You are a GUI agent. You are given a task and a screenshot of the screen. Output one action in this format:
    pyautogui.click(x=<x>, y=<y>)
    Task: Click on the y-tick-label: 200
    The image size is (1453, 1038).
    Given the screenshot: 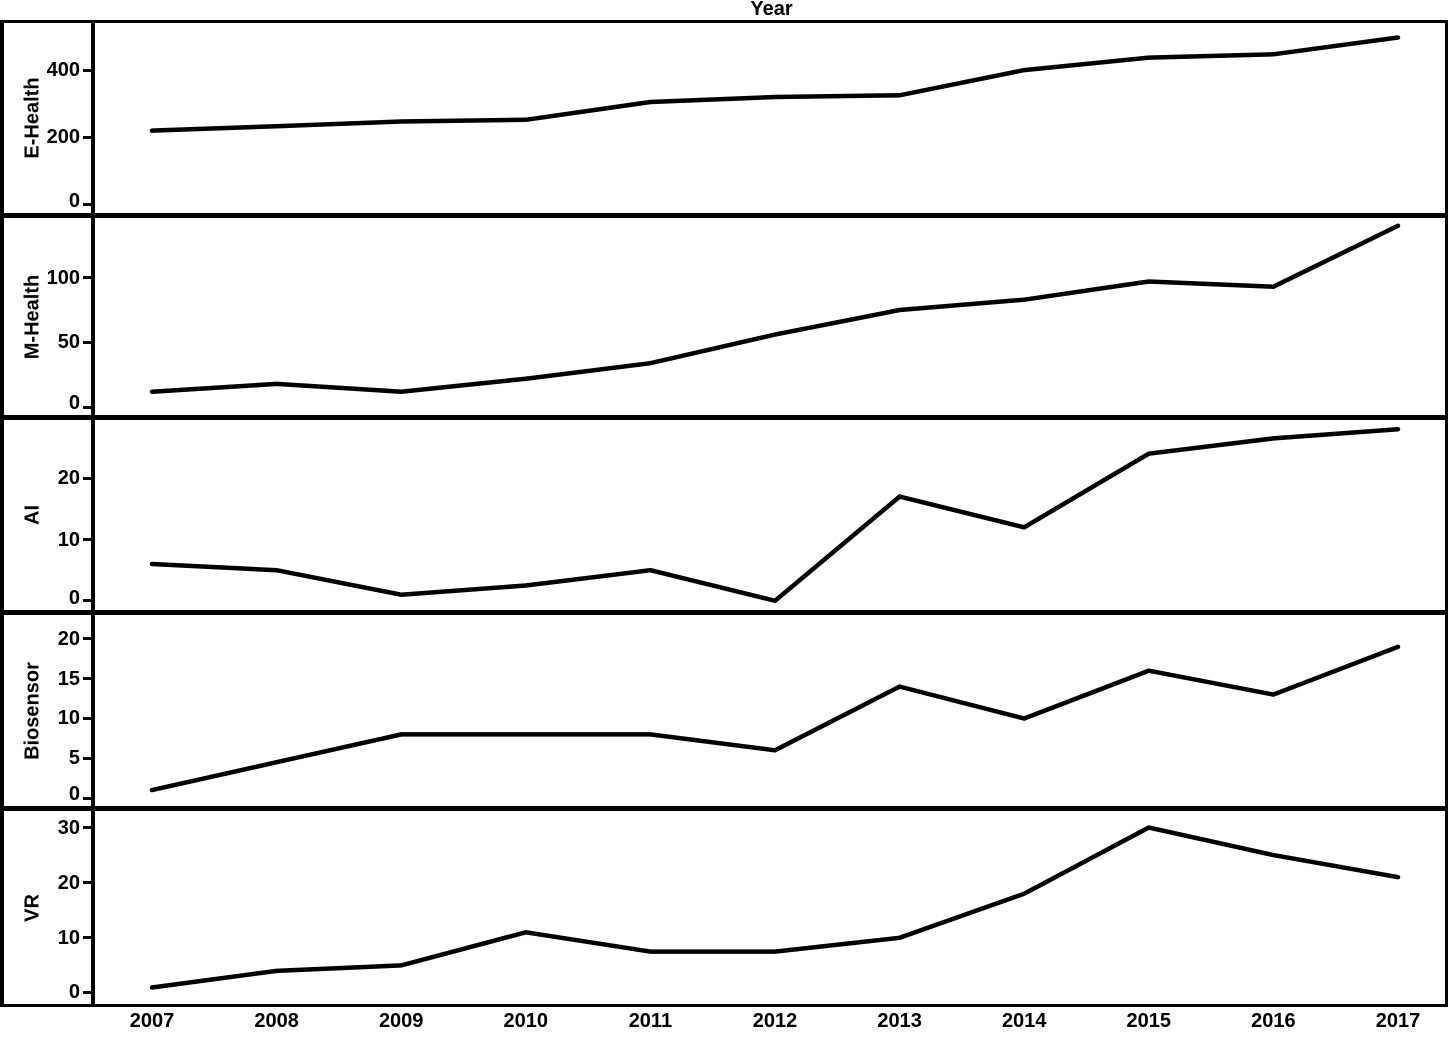 What is the action you would take?
    pyautogui.click(x=63, y=137)
    